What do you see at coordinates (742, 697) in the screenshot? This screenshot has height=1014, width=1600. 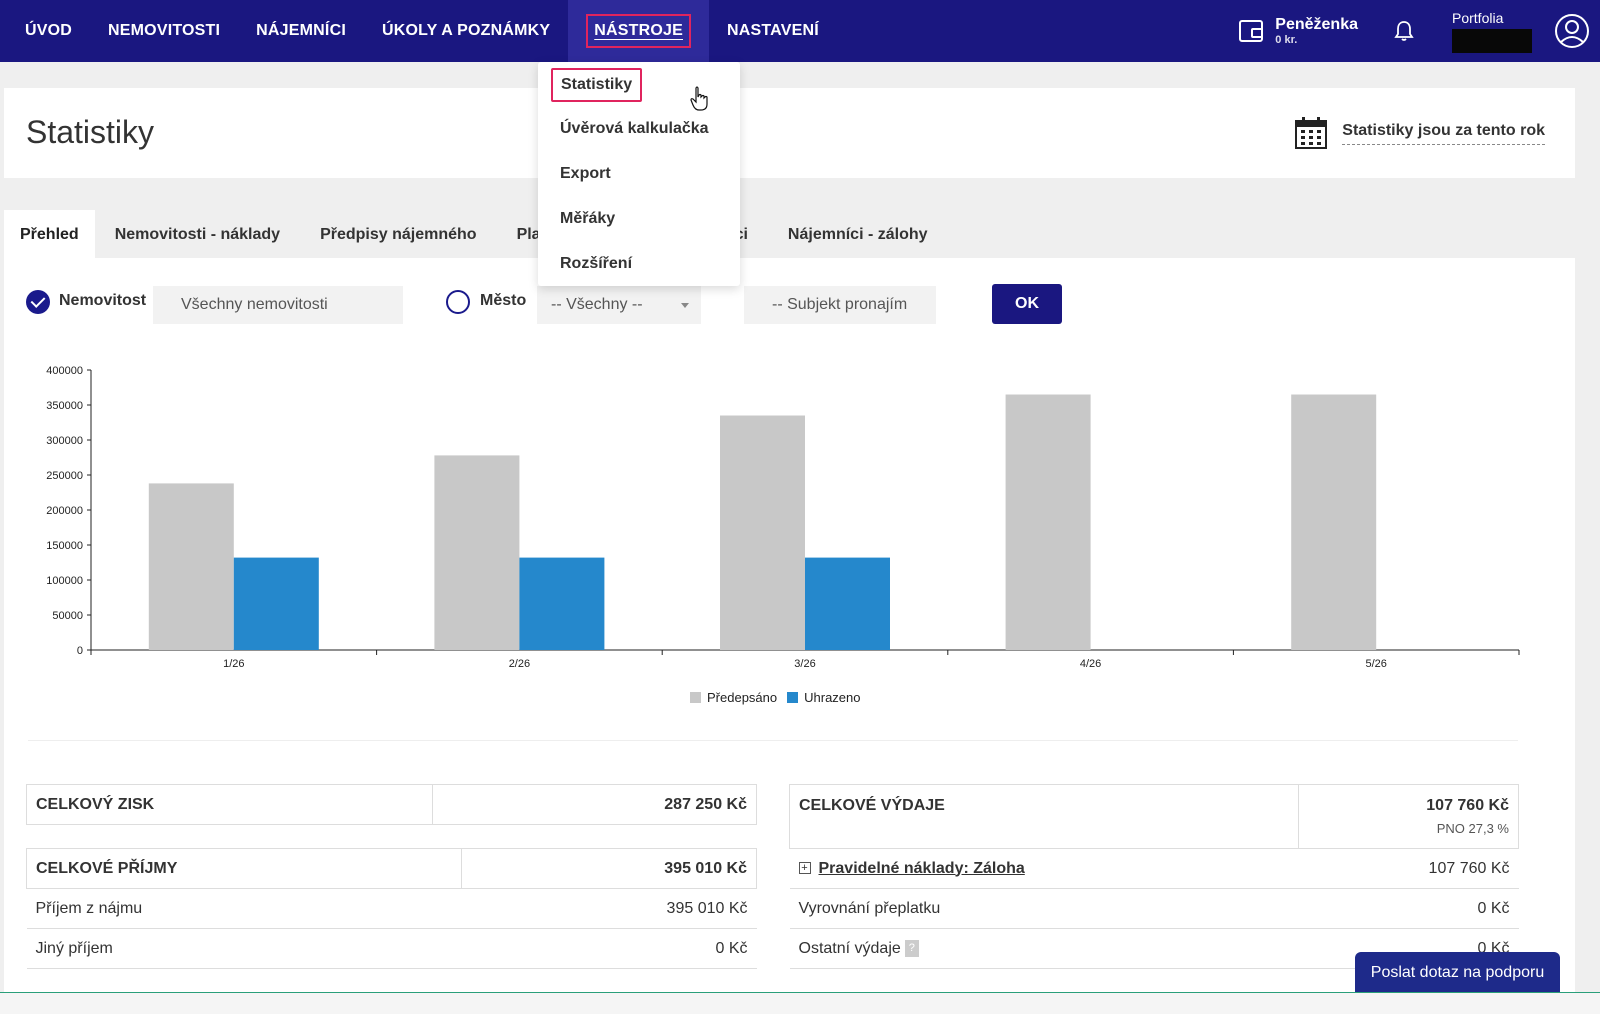 I see `legend-label-predepsano: Předepsáno` at bounding box center [742, 697].